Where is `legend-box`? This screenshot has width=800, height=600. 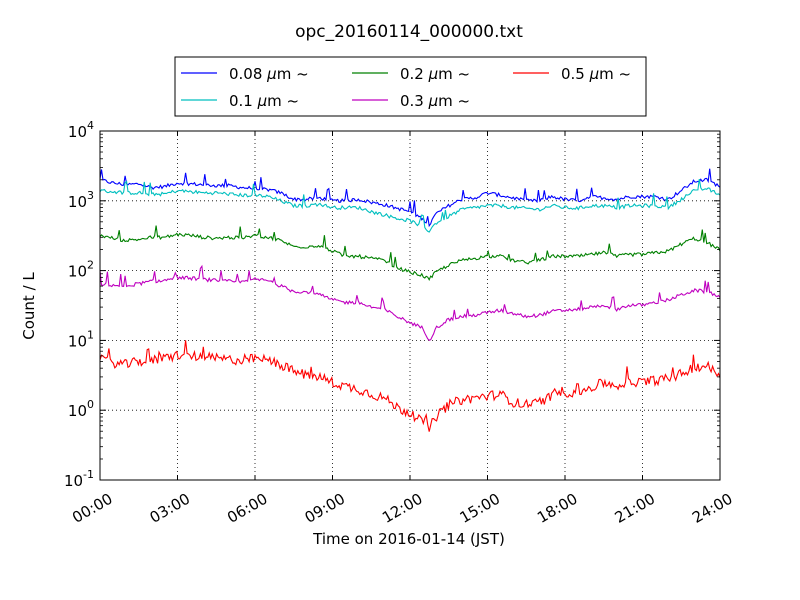
legend-box is located at coordinates (410, 86).